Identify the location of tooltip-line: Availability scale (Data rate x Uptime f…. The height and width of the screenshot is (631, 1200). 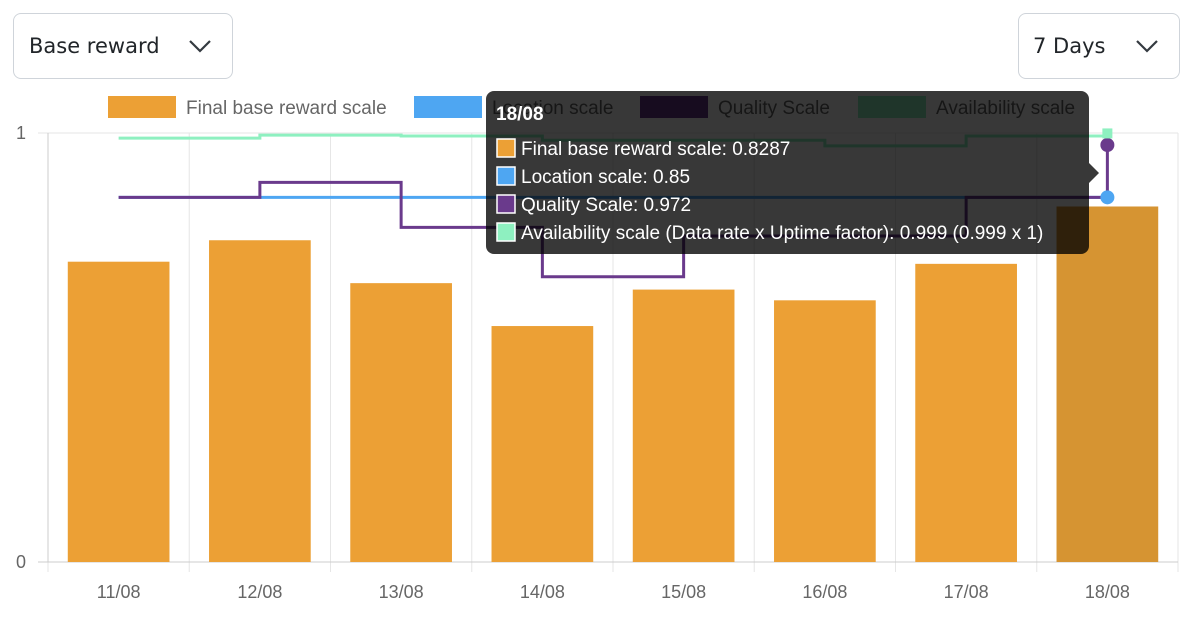
(782, 233).